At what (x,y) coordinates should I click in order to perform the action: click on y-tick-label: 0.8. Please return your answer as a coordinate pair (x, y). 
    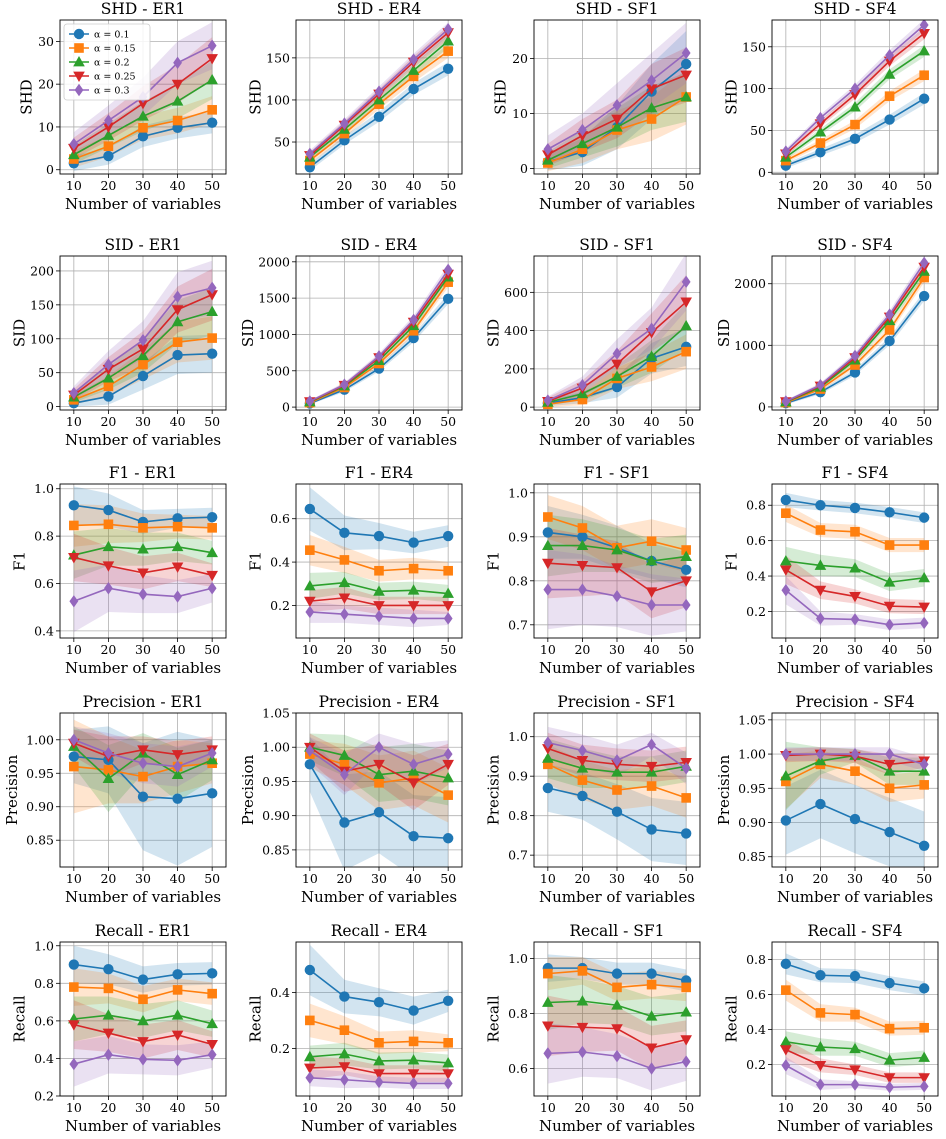
    Looking at the image, I should click on (518, 1013).